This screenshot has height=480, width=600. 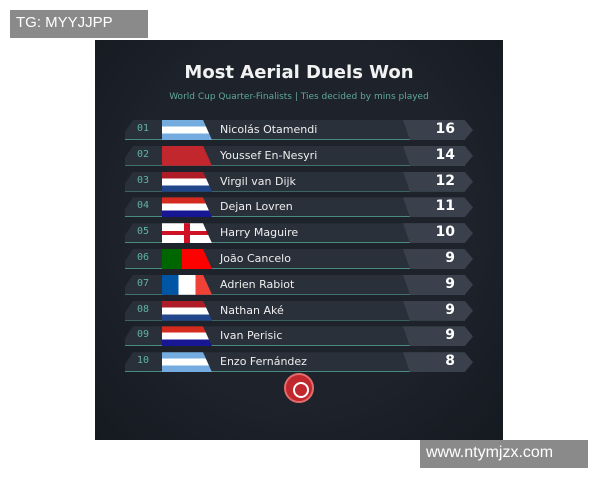 I want to click on table-row: 02 Youssef En-Nesyri 14, so click(x=299, y=155).